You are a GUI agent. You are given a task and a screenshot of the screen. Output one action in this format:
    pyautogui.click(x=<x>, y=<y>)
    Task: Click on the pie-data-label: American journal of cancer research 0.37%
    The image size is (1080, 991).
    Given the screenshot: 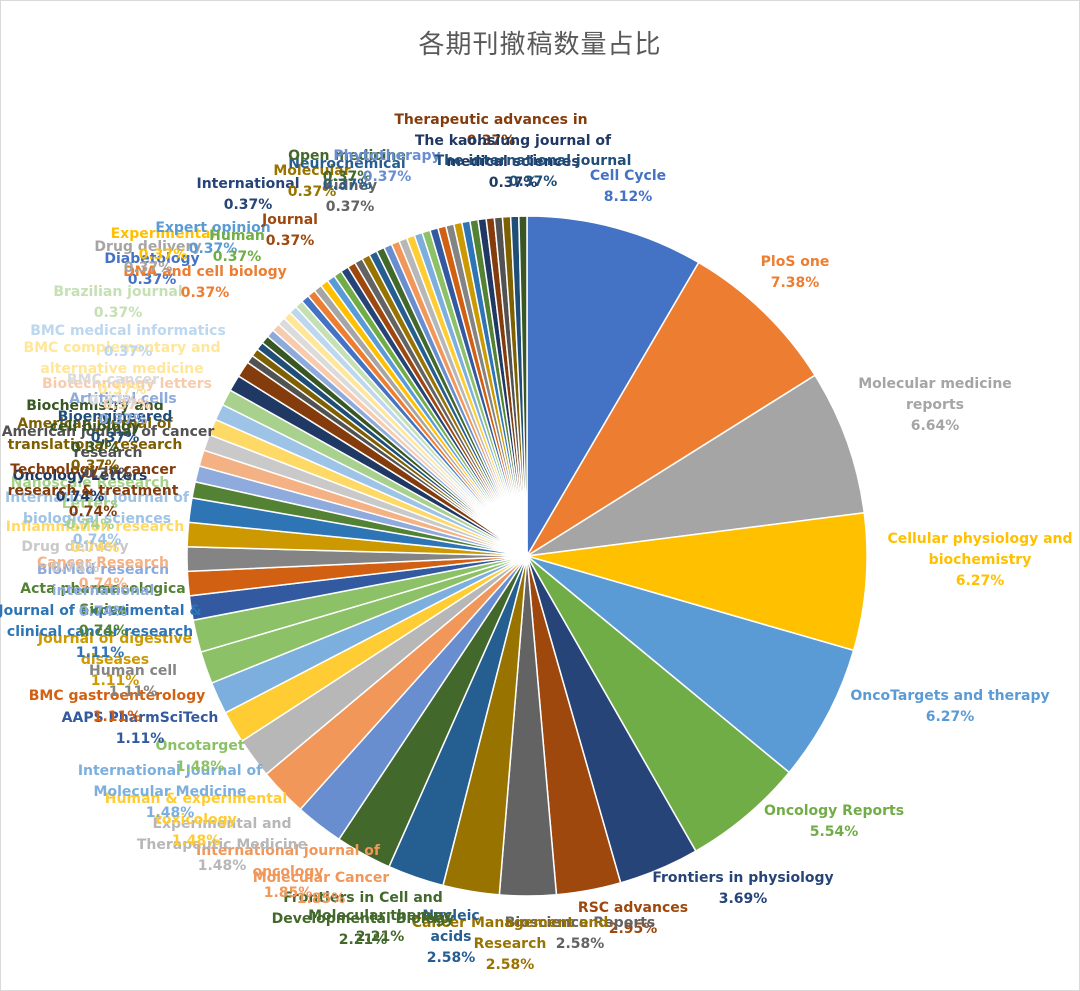 What is the action you would take?
    pyautogui.click(x=108, y=453)
    